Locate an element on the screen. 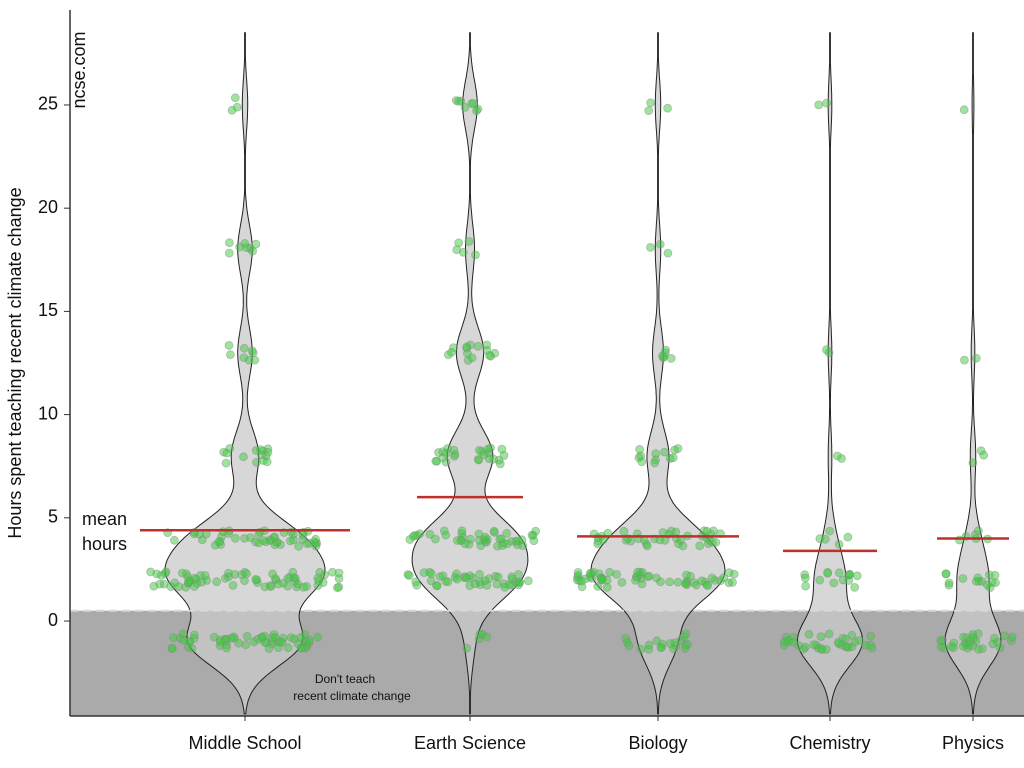 The width and height of the screenshot is (1024, 768). x-tick-label: Middle School is located at coordinates (244, 743).